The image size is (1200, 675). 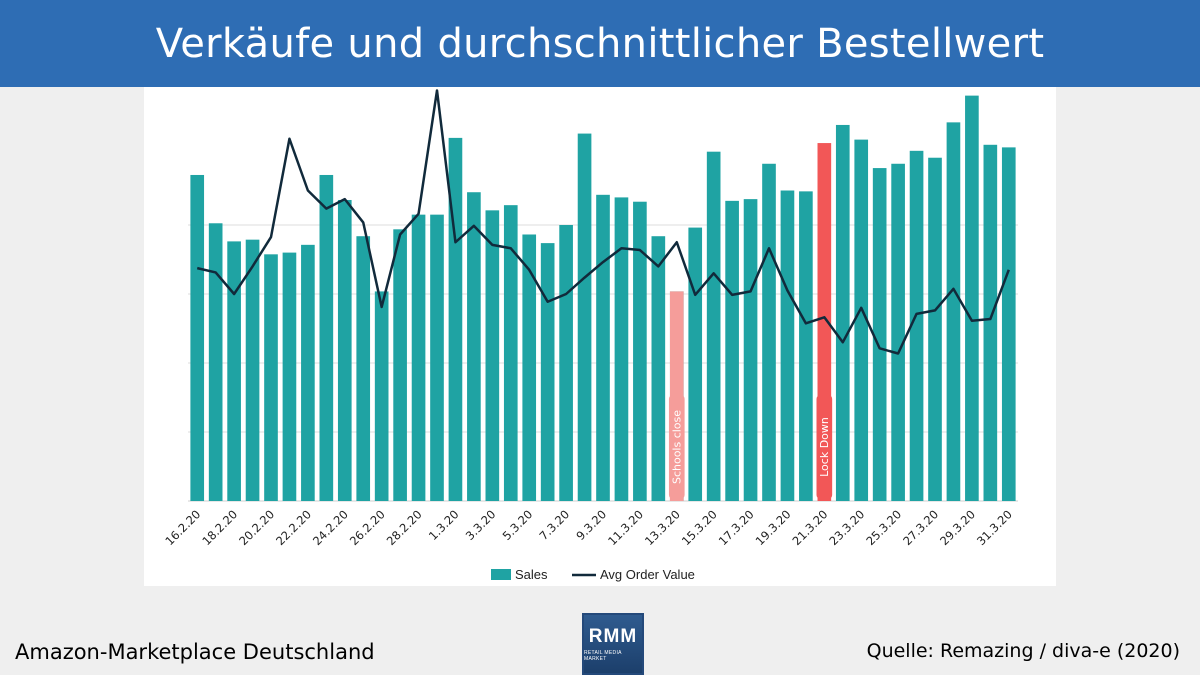 What do you see at coordinates (195, 652) in the screenshot?
I see `footer-marketplace: Amazon-Marketplace Deutschland` at bounding box center [195, 652].